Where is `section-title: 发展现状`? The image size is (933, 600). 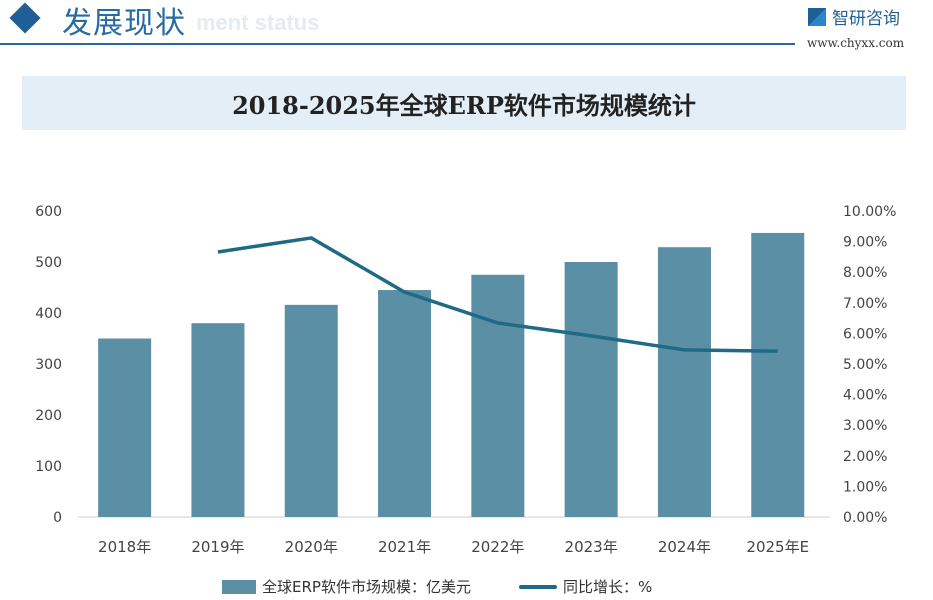 section-title: 发展现状 is located at coordinates (124, 23).